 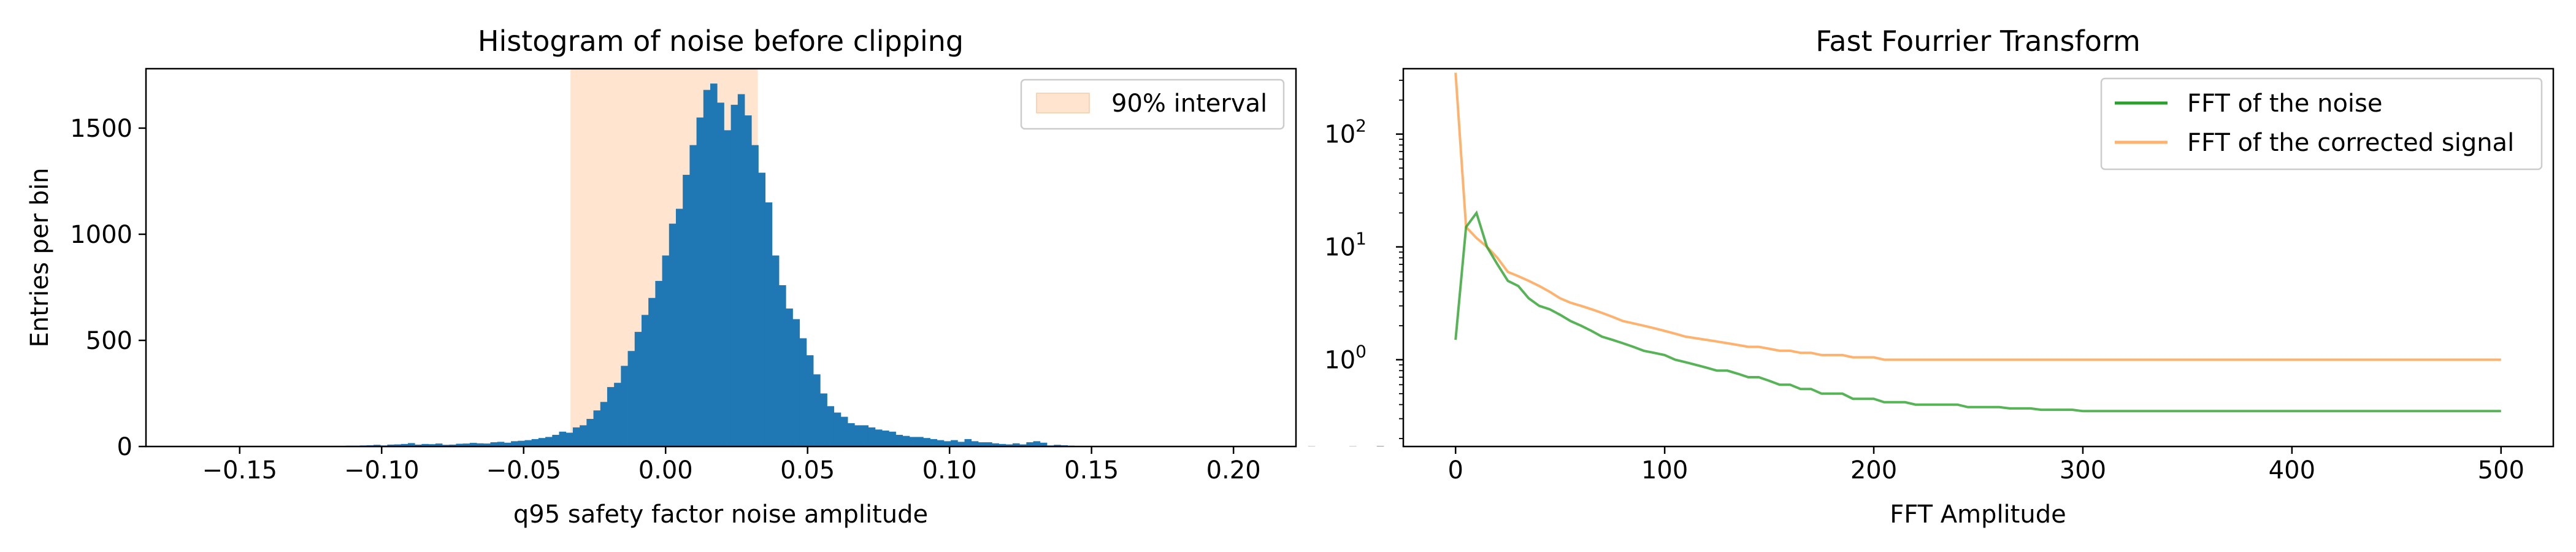 What do you see at coordinates (109, 341) in the screenshot?
I see `histogram-y-tick-label: 500` at bounding box center [109, 341].